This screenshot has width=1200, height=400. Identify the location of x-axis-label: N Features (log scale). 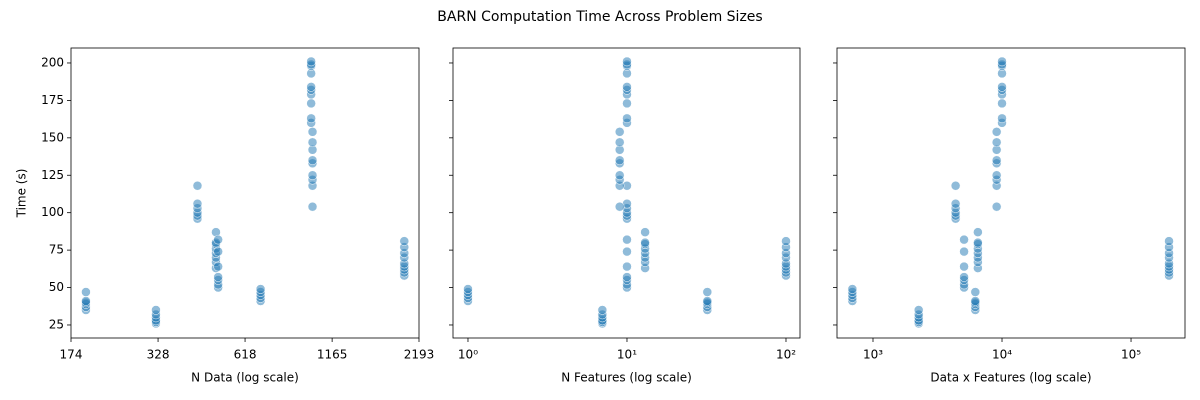
(626, 378).